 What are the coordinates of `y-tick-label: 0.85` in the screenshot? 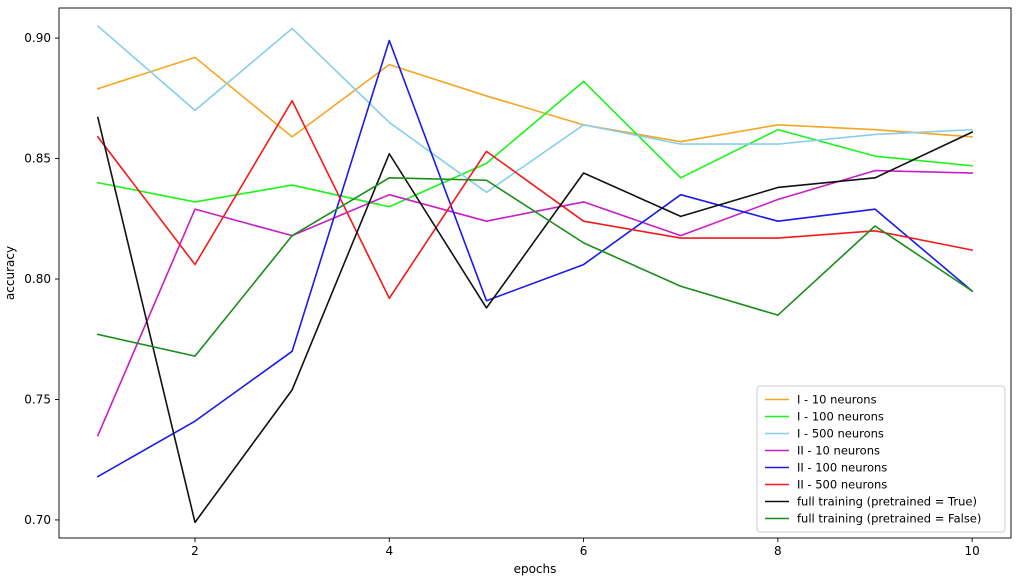 It's located at (37, 159).